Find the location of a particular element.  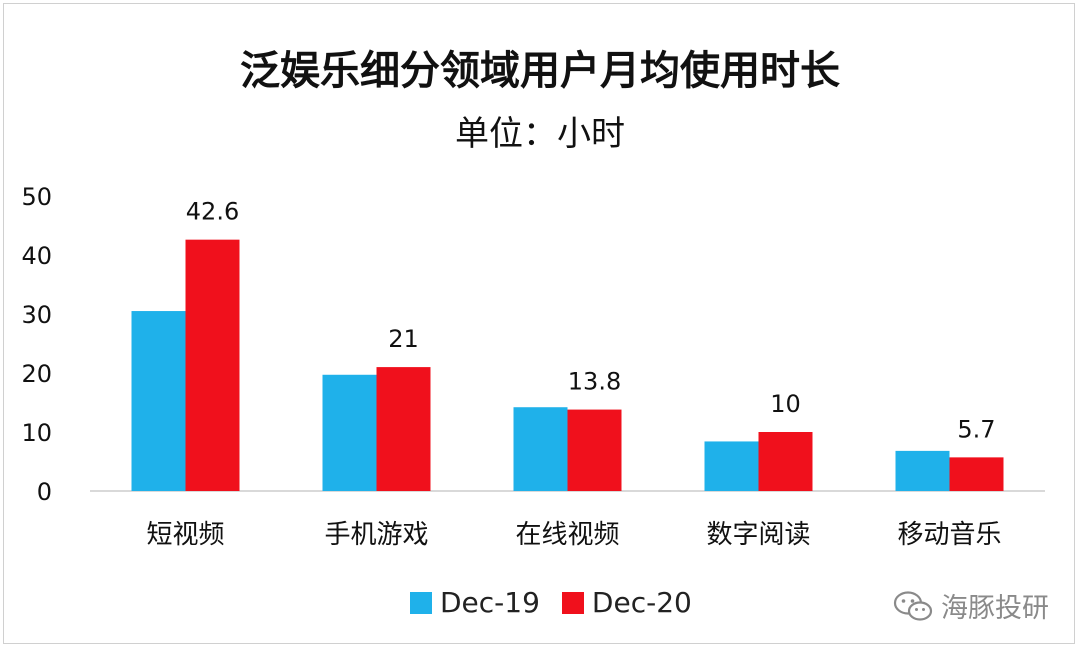

y-tick-label: 20 is located at coordinates (36, 374).